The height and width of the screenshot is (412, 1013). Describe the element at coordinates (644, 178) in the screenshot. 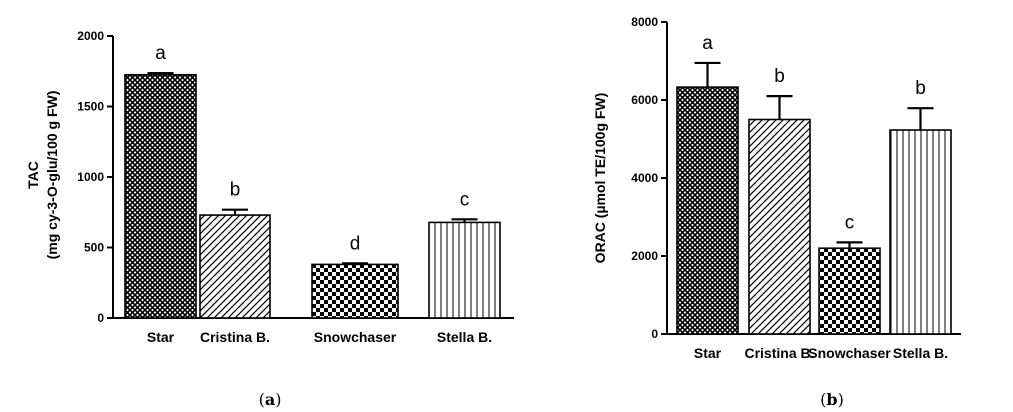

I see `y-tick-label: 4000` at that location.